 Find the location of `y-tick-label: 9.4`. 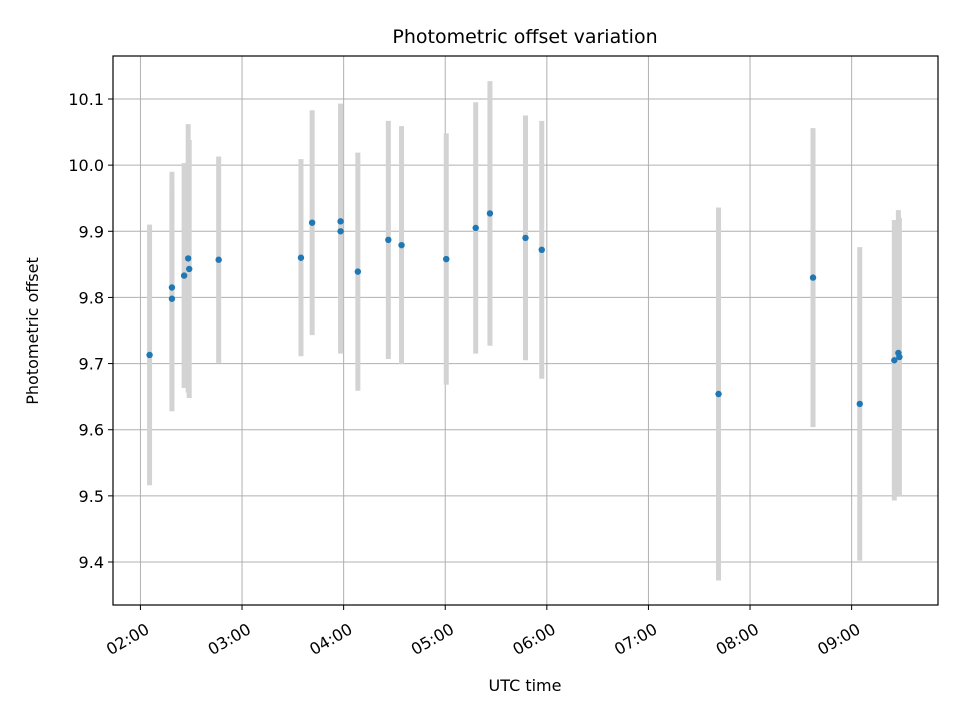

y-tick-label: 9.4 is located at coordinates (91, 562).